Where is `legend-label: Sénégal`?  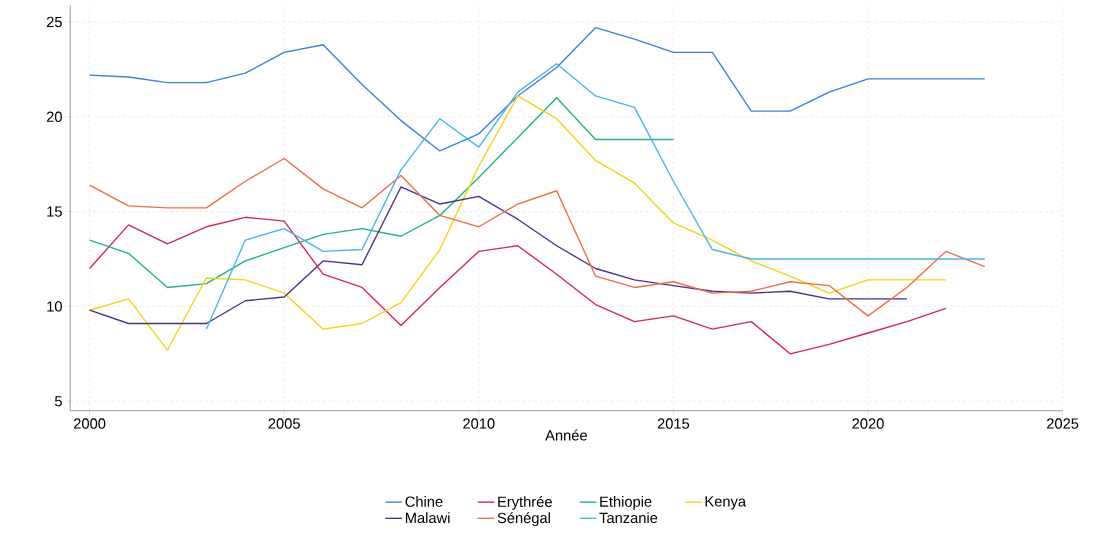 legend-label: Sénégal is located at coordinates (523, 519).